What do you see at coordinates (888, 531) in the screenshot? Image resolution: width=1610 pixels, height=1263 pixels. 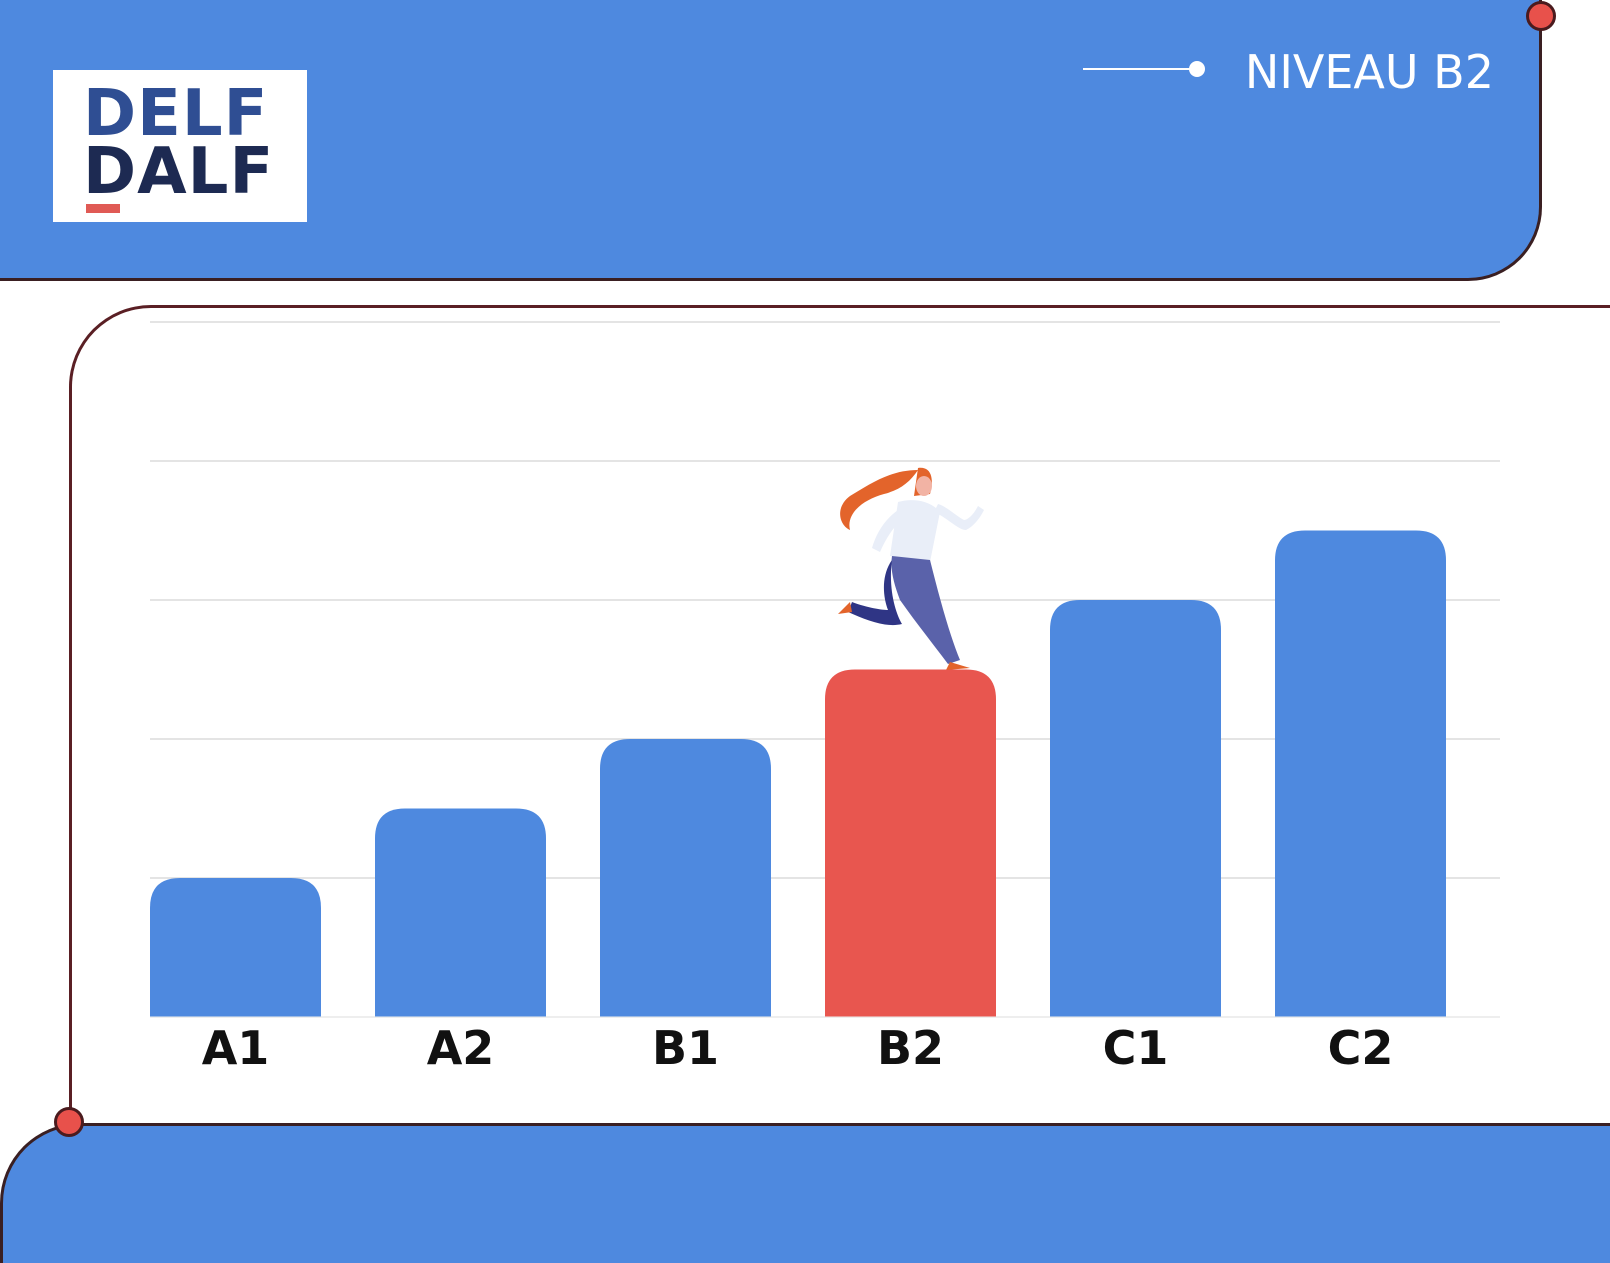 I see `runner-arm-back` at bounding box center [888, 531].